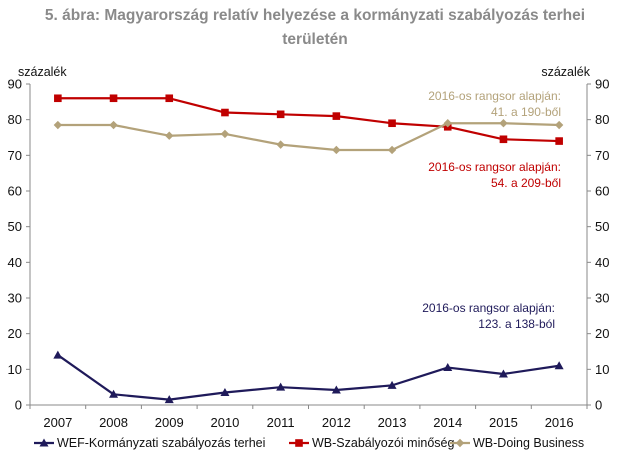 The height and width of the screenshot is (464, 630). Describe the element at coordinates (602, 155) in the screenshot. I see `y-tick-label-right: 70` at that location.